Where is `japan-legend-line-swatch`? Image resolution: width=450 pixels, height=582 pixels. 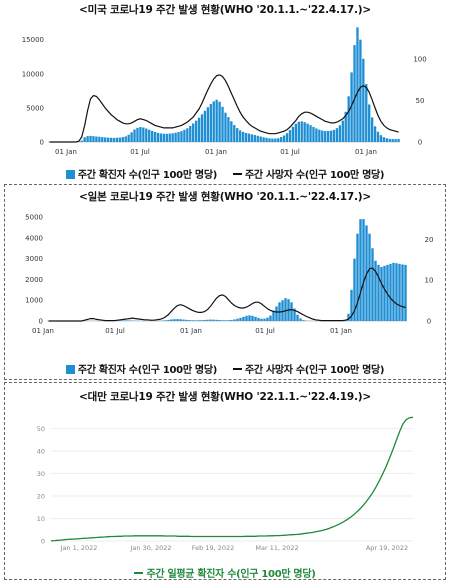
japan-legend-line-swatch is located at coordinates (237, 369).